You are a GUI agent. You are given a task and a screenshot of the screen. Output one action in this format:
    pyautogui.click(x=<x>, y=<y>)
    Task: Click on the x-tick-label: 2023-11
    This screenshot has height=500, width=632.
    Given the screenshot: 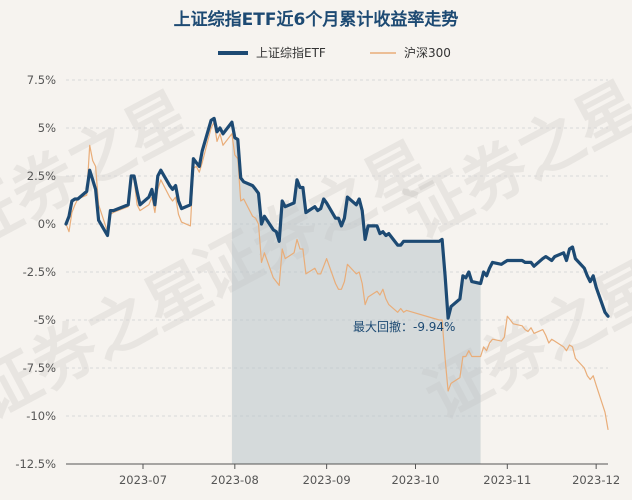 What is the action you would take?
    pyautogui.click(x=507, y=480)
    